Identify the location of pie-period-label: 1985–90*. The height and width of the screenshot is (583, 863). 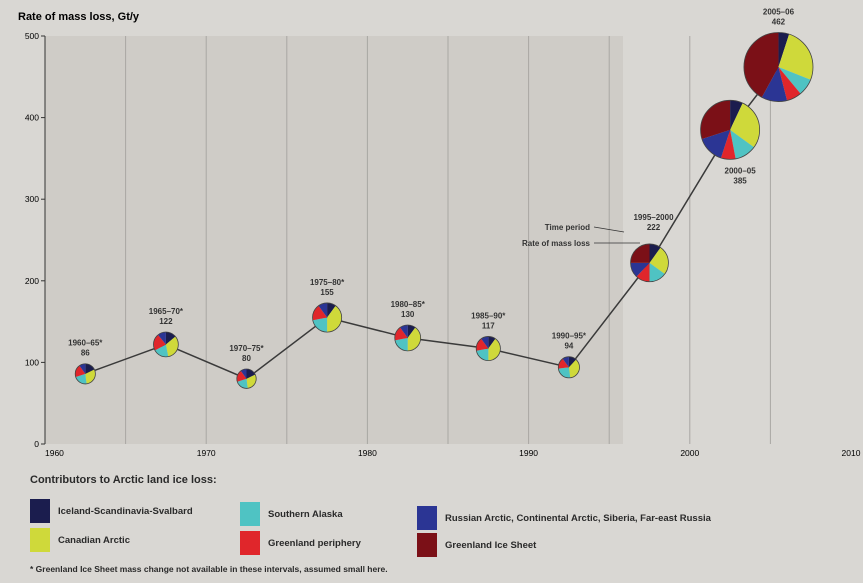
(488, 315).